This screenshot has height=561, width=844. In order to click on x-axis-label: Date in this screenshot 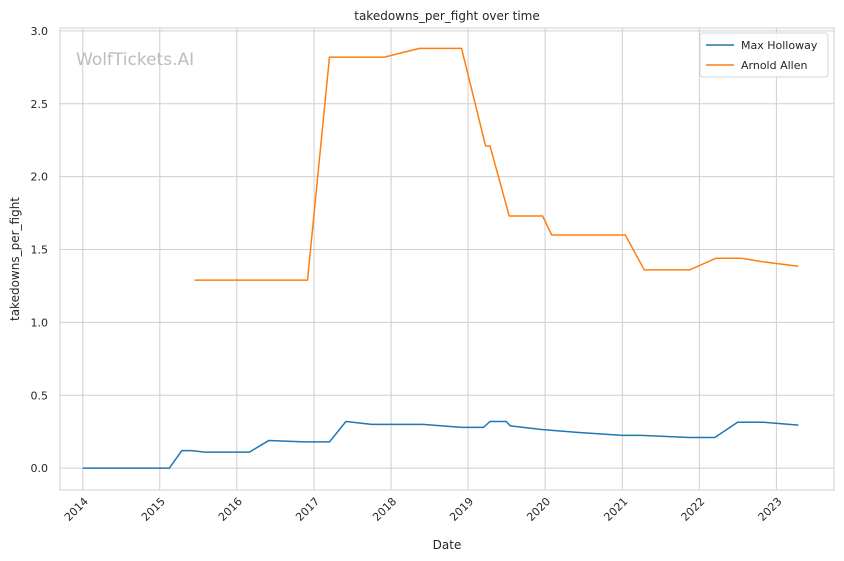, I will do `click(447, 545)`.